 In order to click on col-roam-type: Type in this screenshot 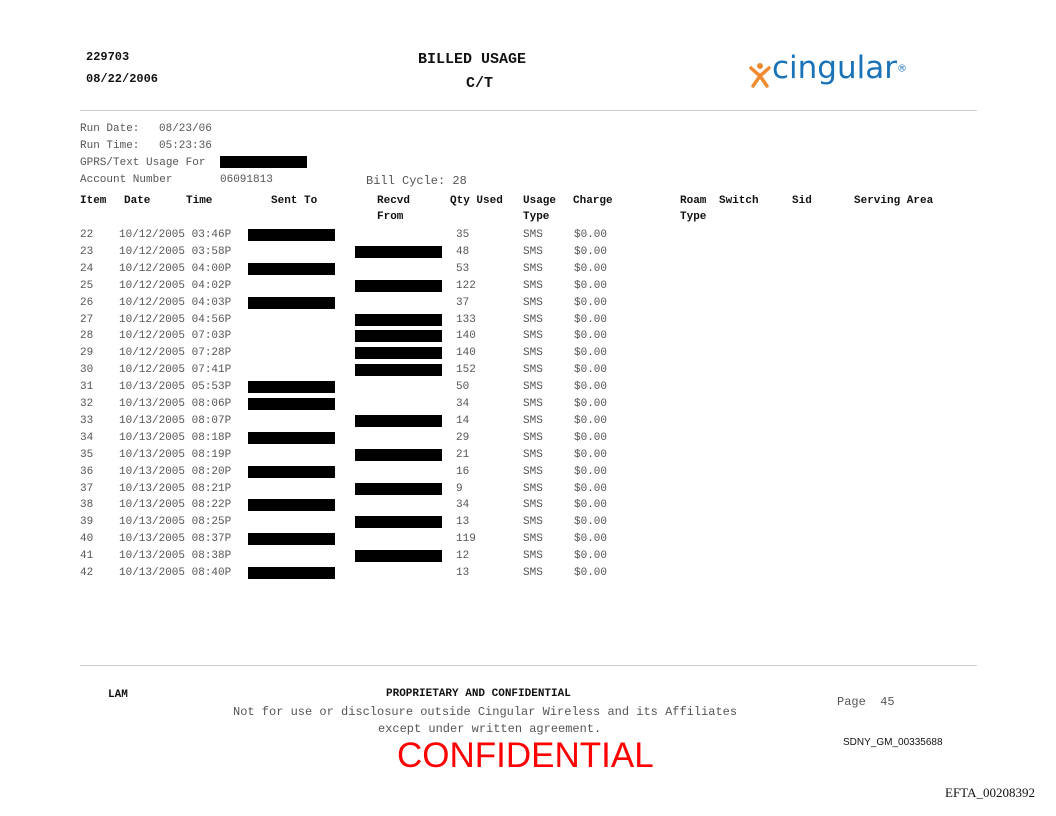, I will do `click(693, 217)`.